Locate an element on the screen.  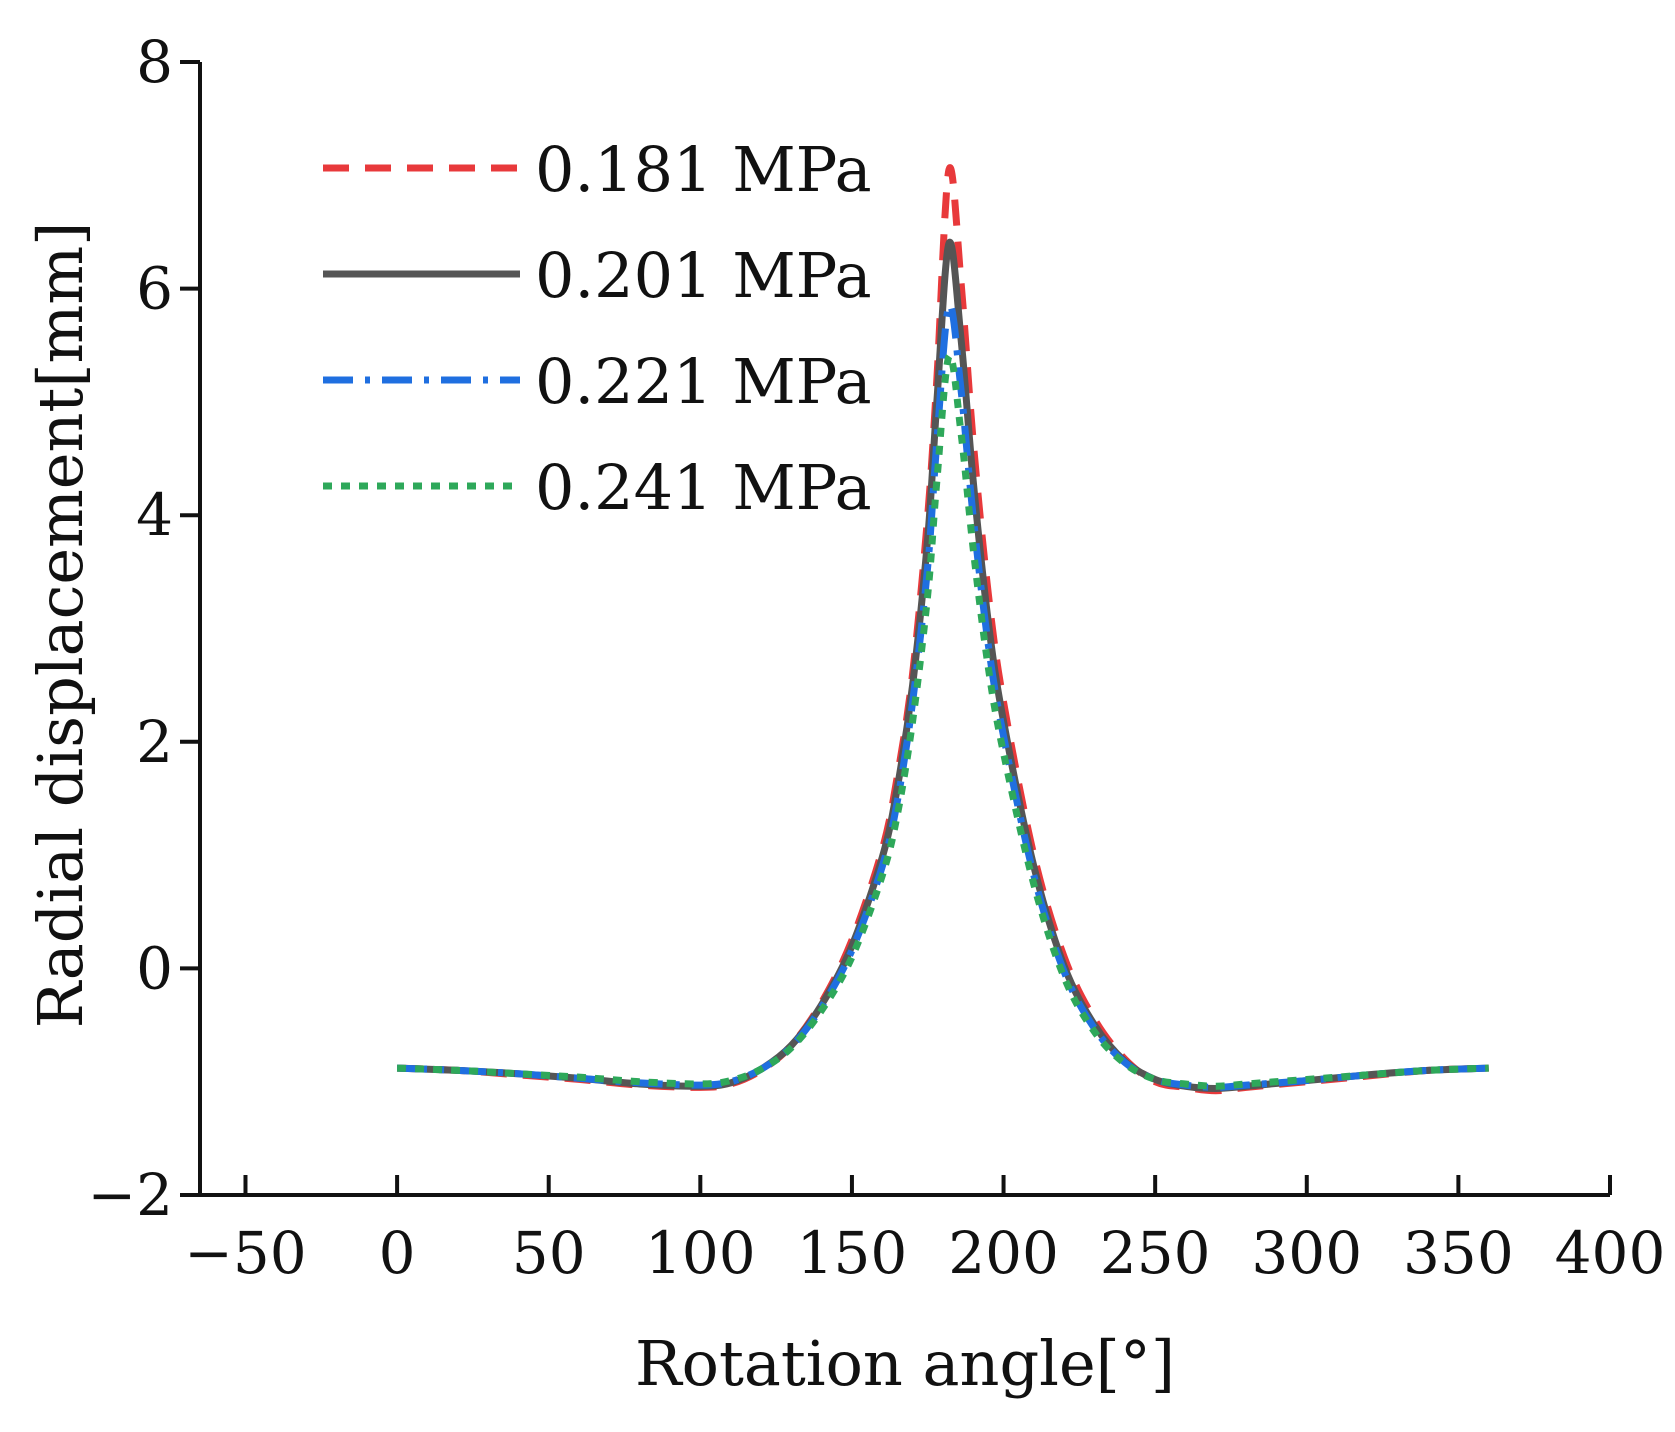
legend-label: 0.241 MPa is located at coordinates (703, 487).